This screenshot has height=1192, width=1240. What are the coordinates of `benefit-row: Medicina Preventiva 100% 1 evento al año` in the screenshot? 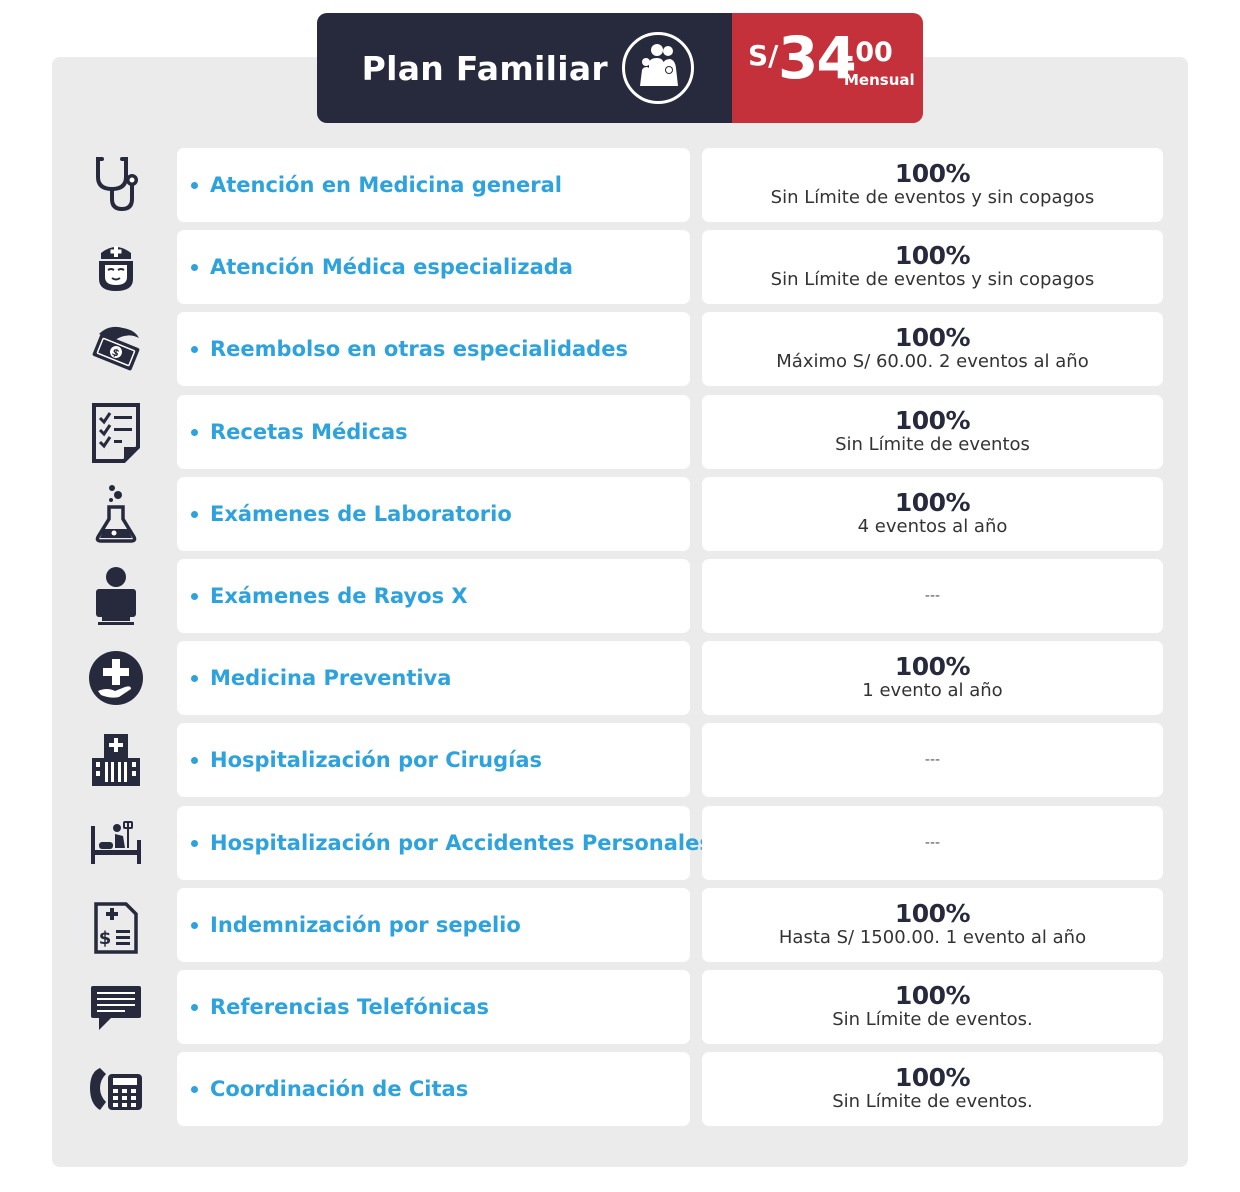 It's located at (620, 678).